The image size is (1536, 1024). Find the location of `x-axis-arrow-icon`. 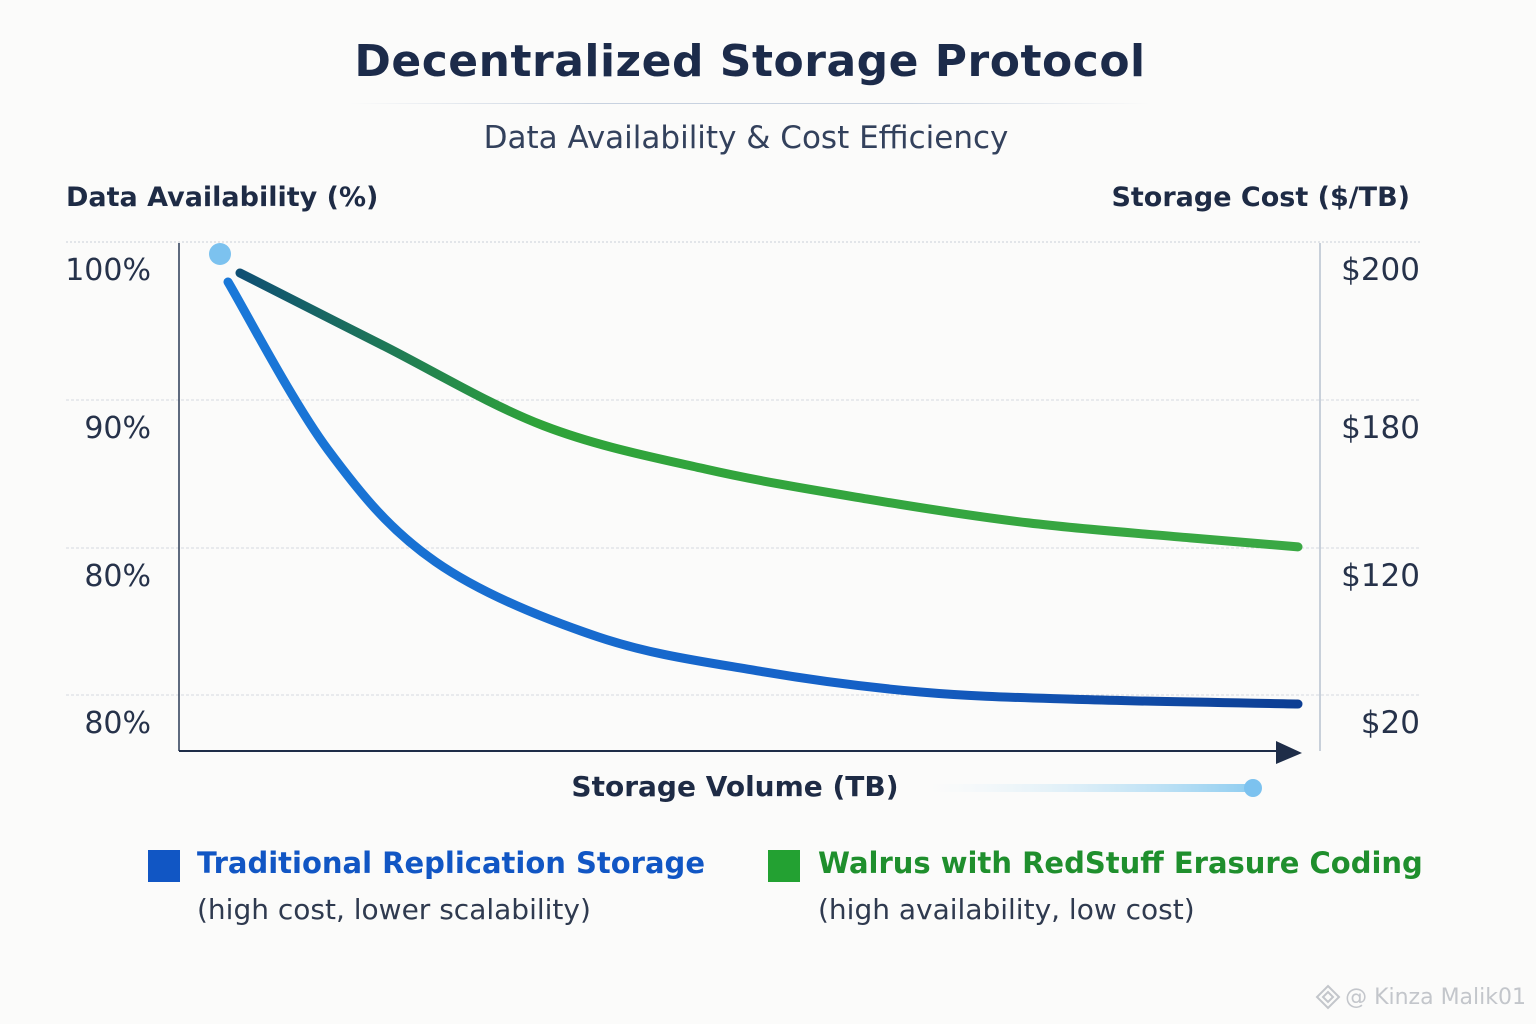

x-axis-arrow-icon is located at coordinates (1289, 752).